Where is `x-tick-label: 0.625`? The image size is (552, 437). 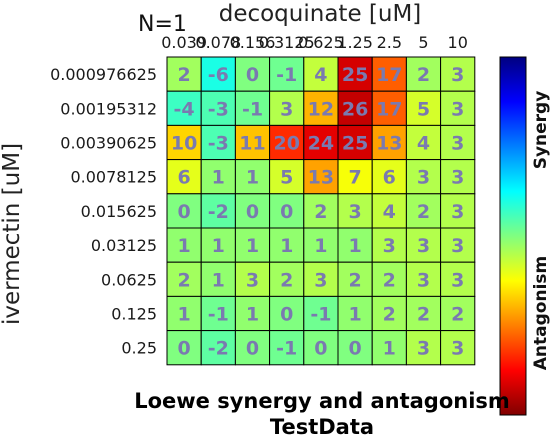
x-tick-label: 0.625 is located at coordinates (321, 42).